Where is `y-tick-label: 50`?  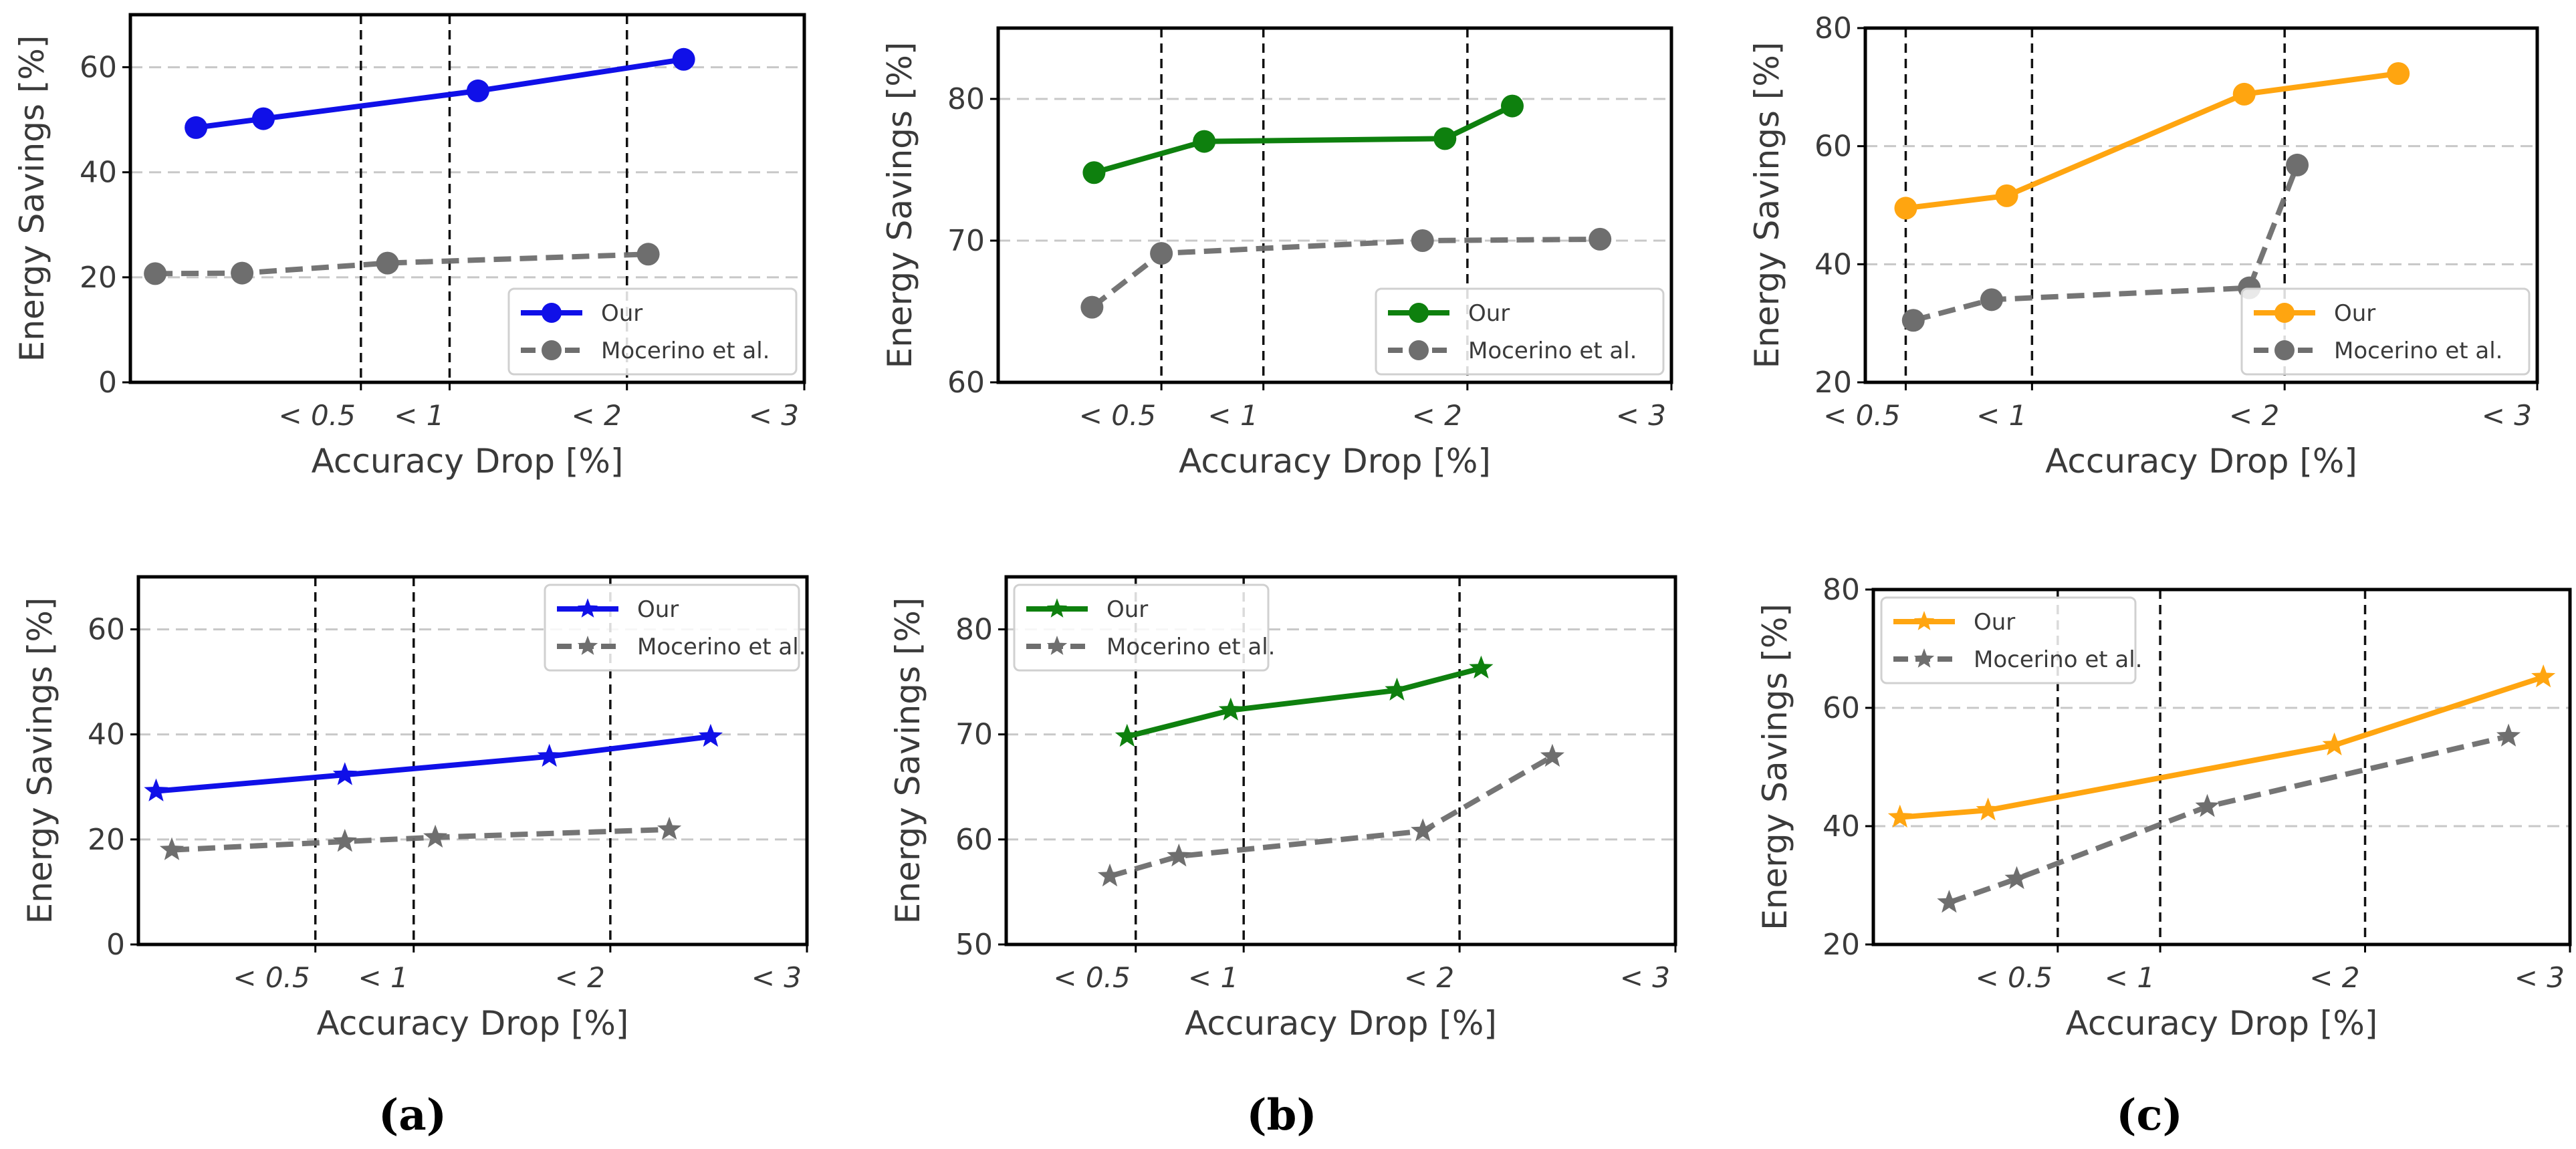
y-tick-label: 50 is located at coordinates (974, 945).